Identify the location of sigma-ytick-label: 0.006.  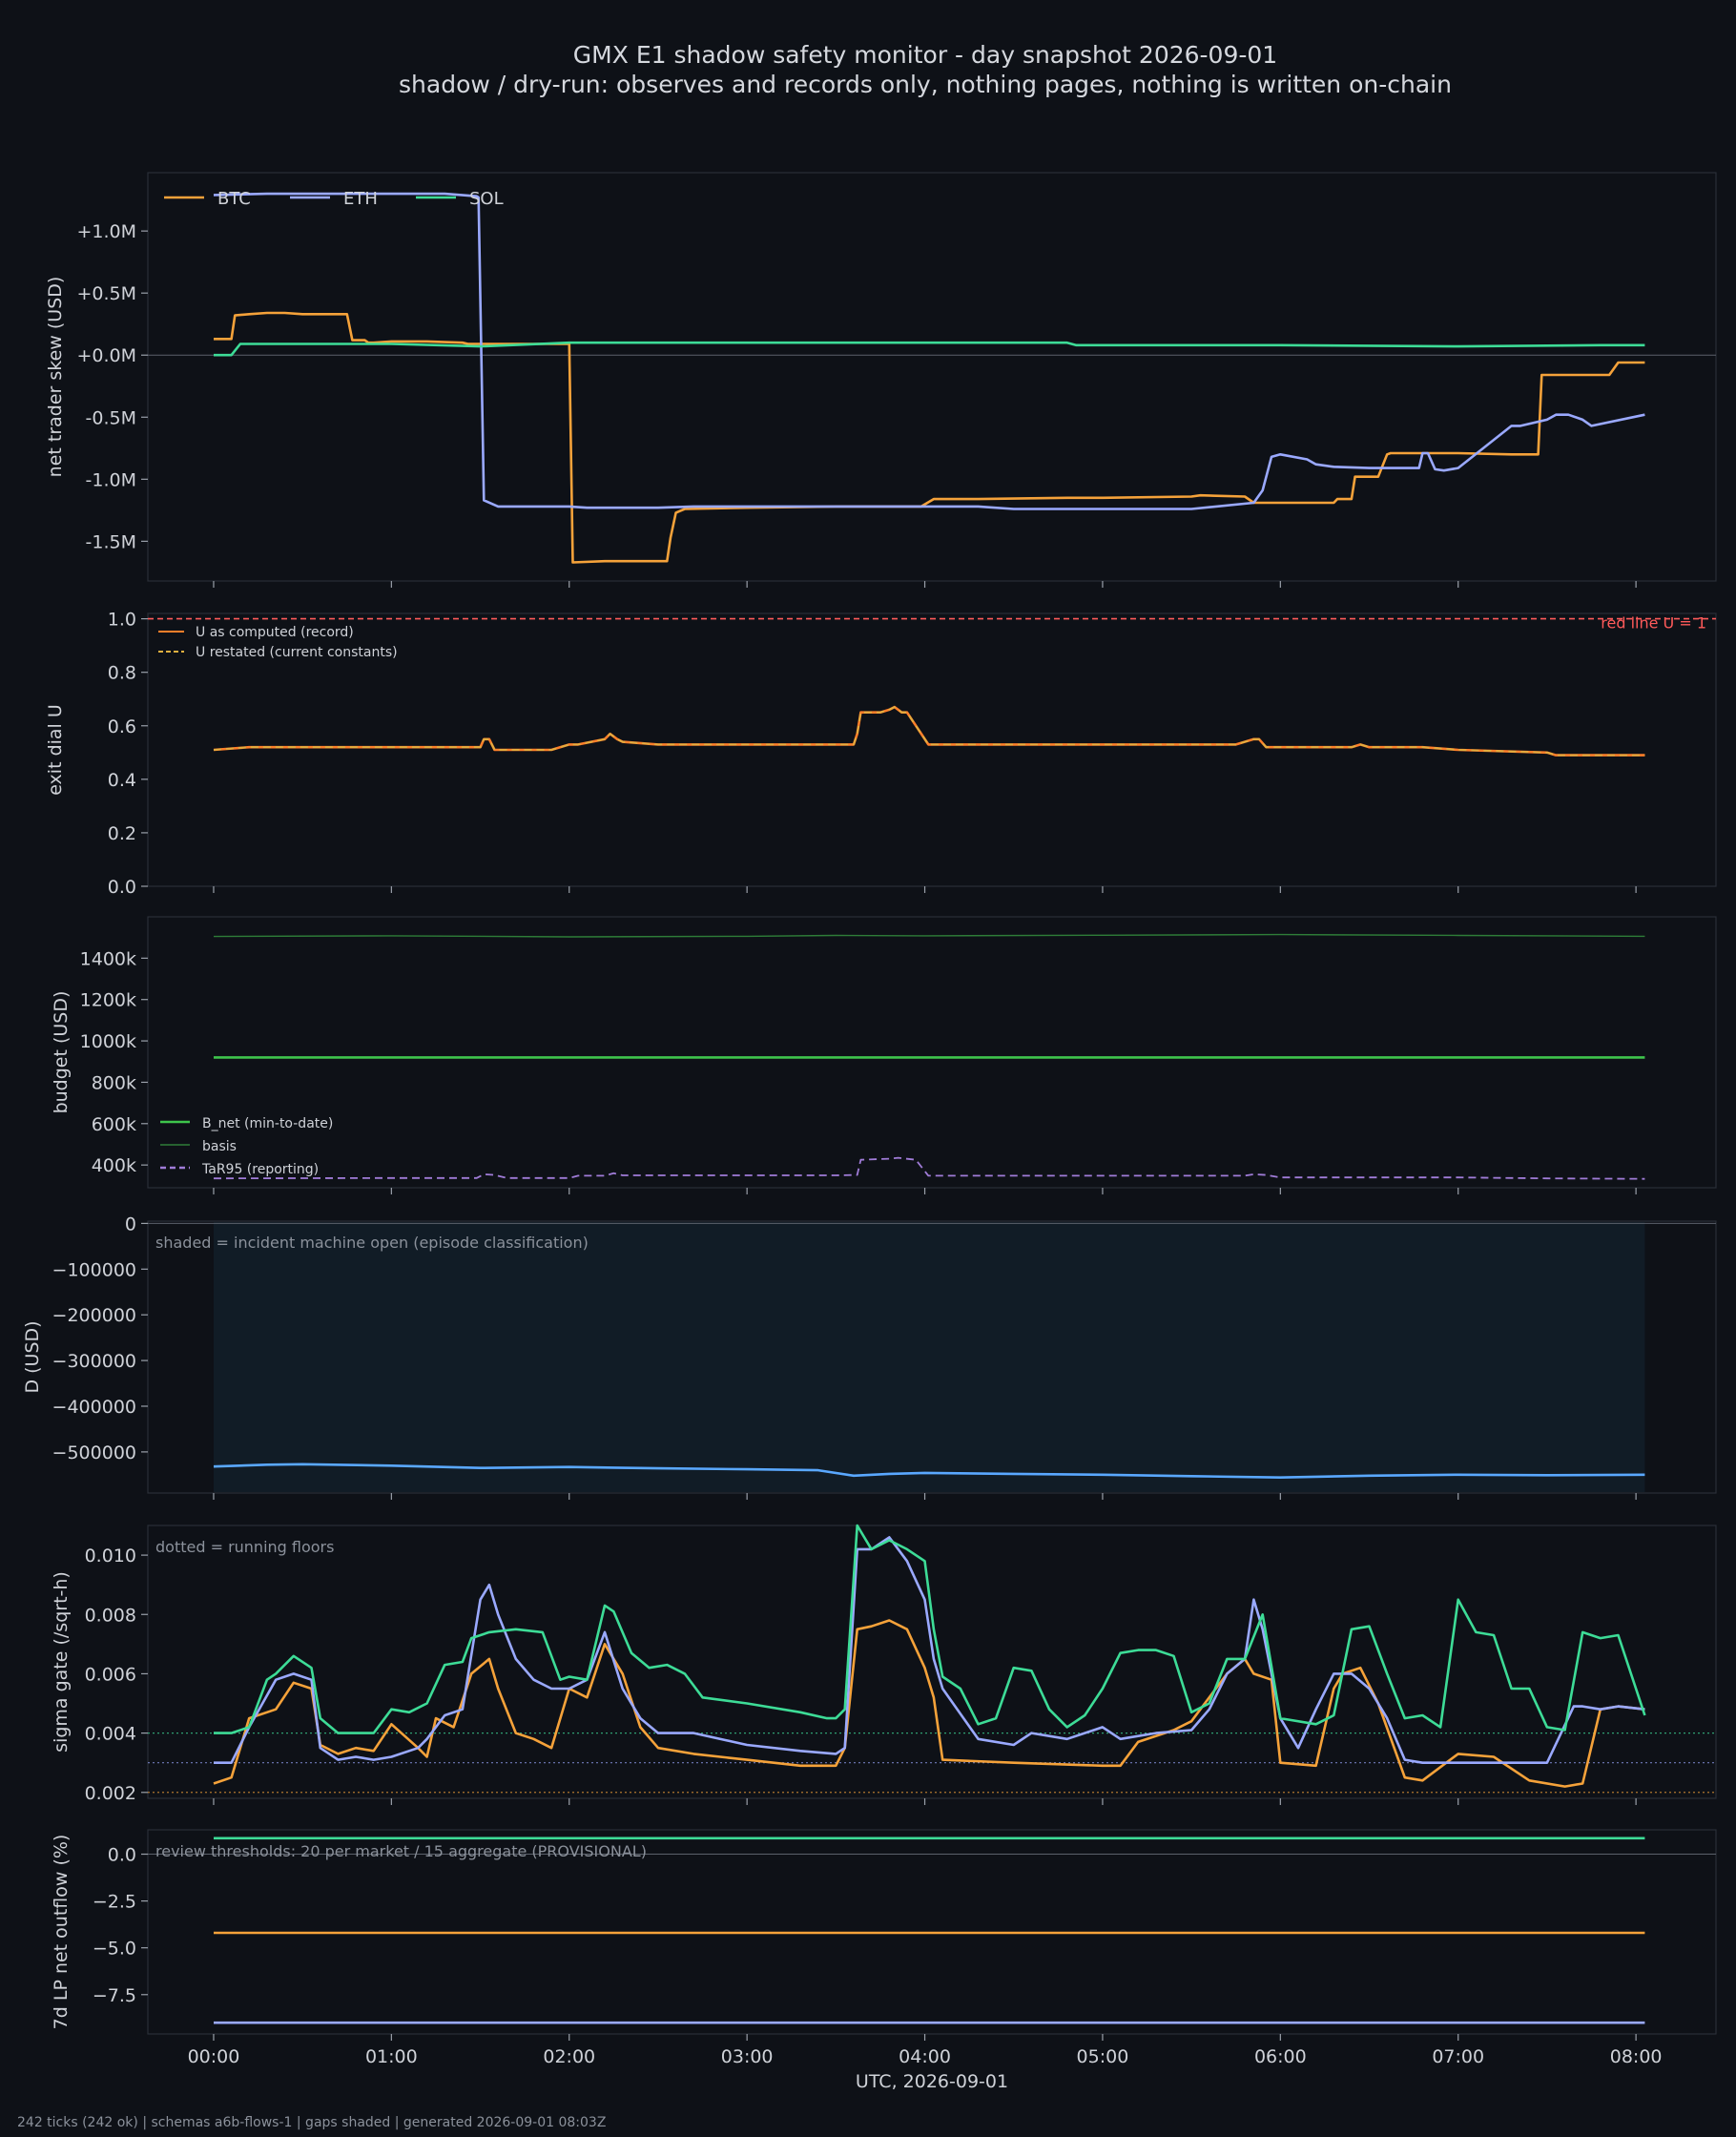
(110, 1674).